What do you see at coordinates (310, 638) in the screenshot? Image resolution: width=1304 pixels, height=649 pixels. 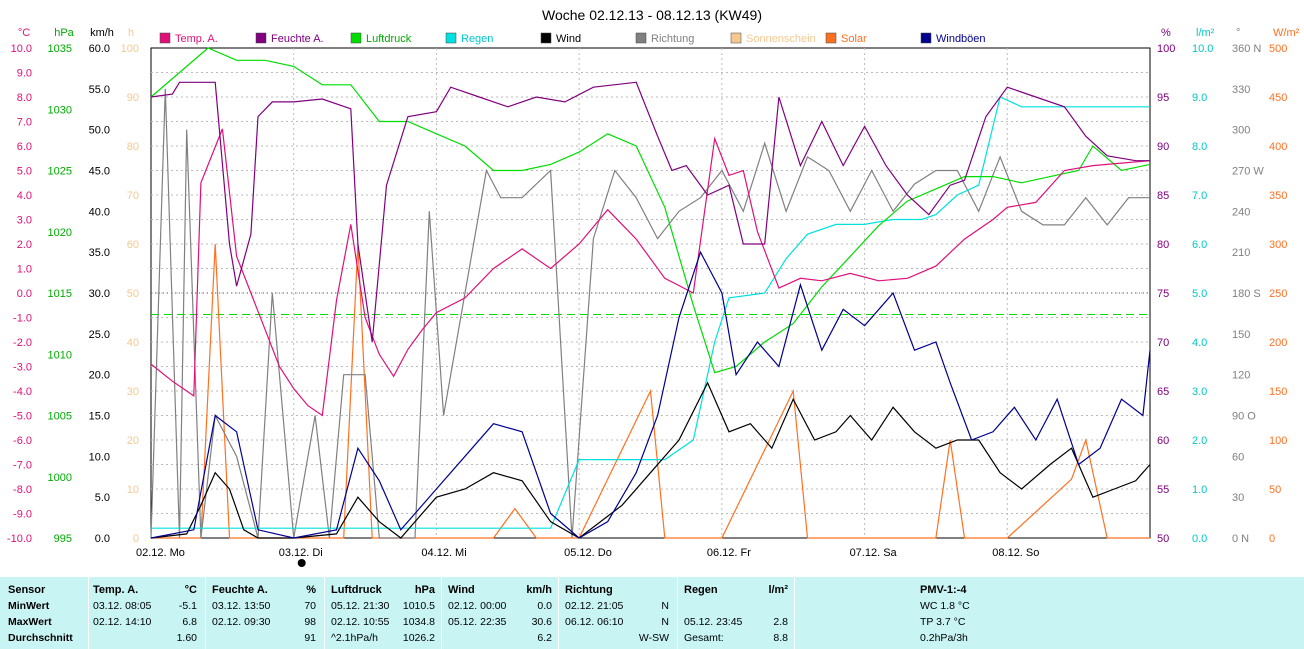 I see `hum-avg-val: 91` at bounding box center [310, 638].